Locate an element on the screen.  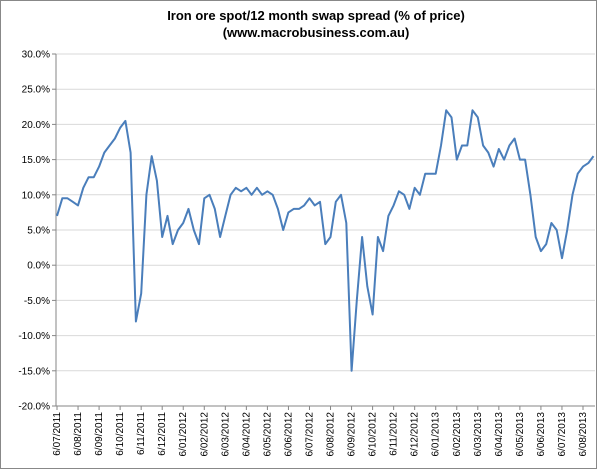
x-tick-label: 6/08/2013 is located at coordinates (583, 434).